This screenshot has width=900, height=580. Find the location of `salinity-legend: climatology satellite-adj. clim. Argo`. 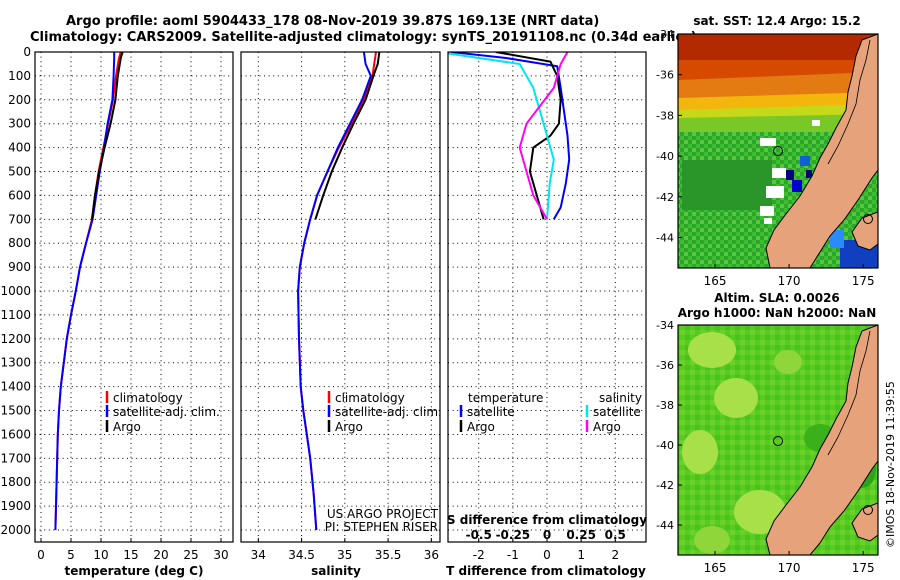

salinity-legend: climatology satellite-adj. clim. Argo is located at coordinates (384, 412).